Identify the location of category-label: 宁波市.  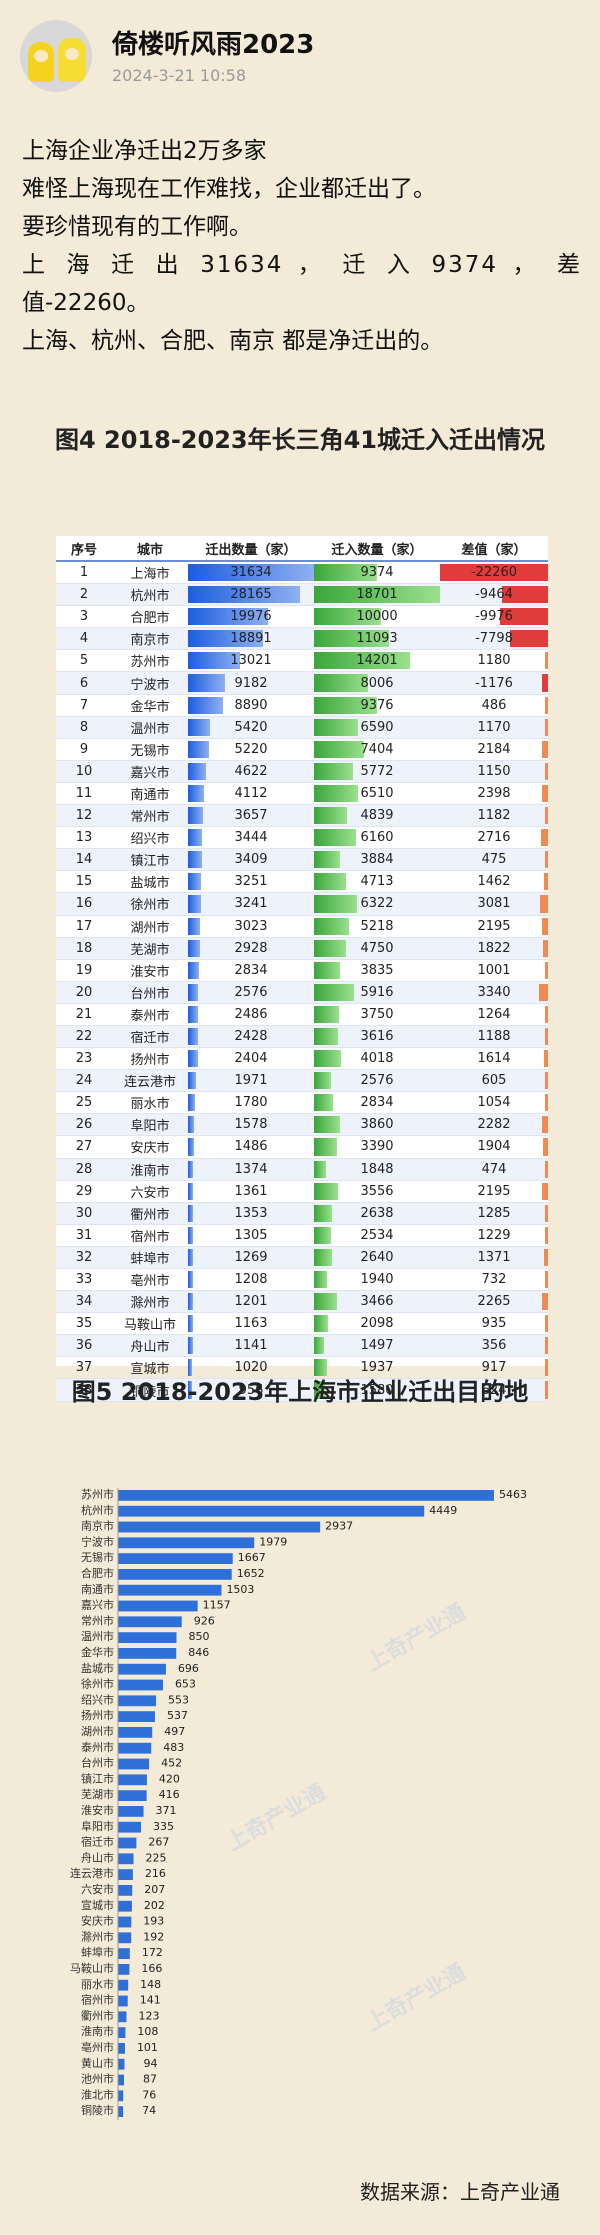
(97, 1541).